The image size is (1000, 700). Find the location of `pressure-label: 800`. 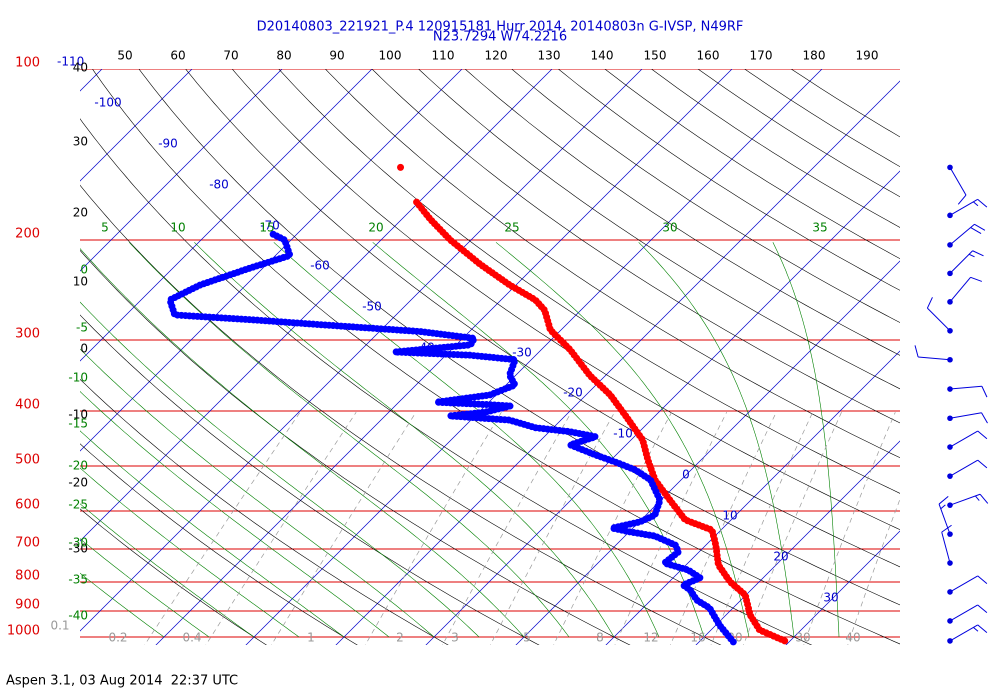

pressure-label: 800 is located at coordinates (27, 575).